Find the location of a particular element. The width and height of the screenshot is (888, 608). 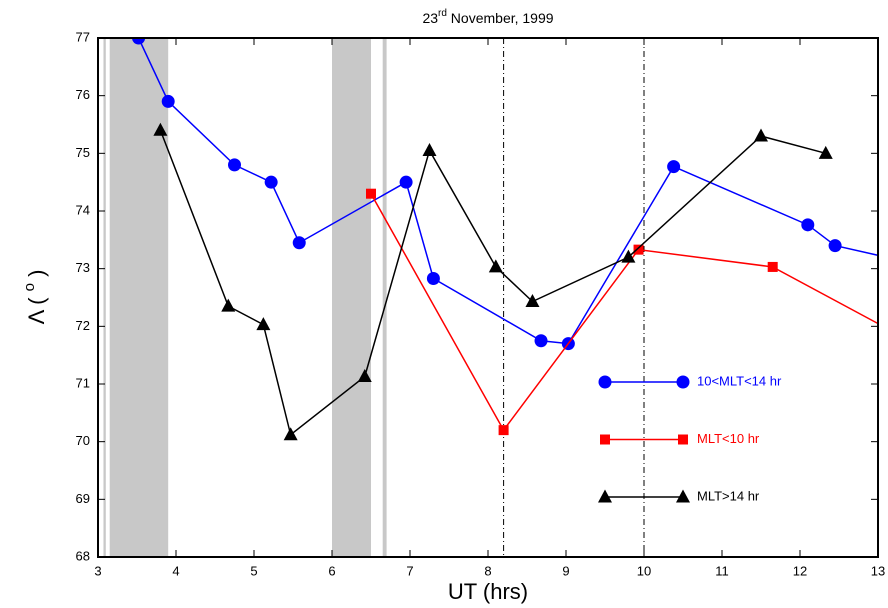

ylabel-rest: ) is located at coordinates (36, 276).